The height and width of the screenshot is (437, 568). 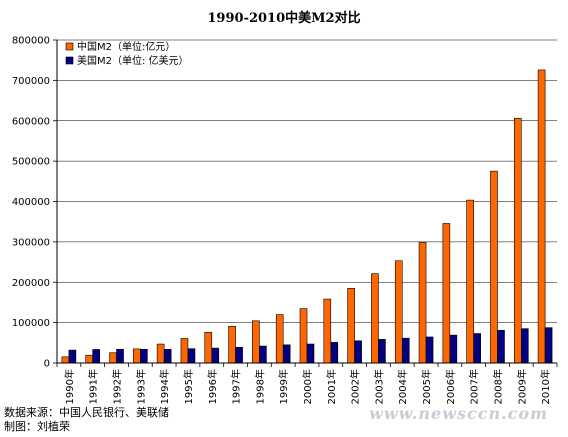 I want to click on y-tick-label: 100000, so click(x=31, y=323).